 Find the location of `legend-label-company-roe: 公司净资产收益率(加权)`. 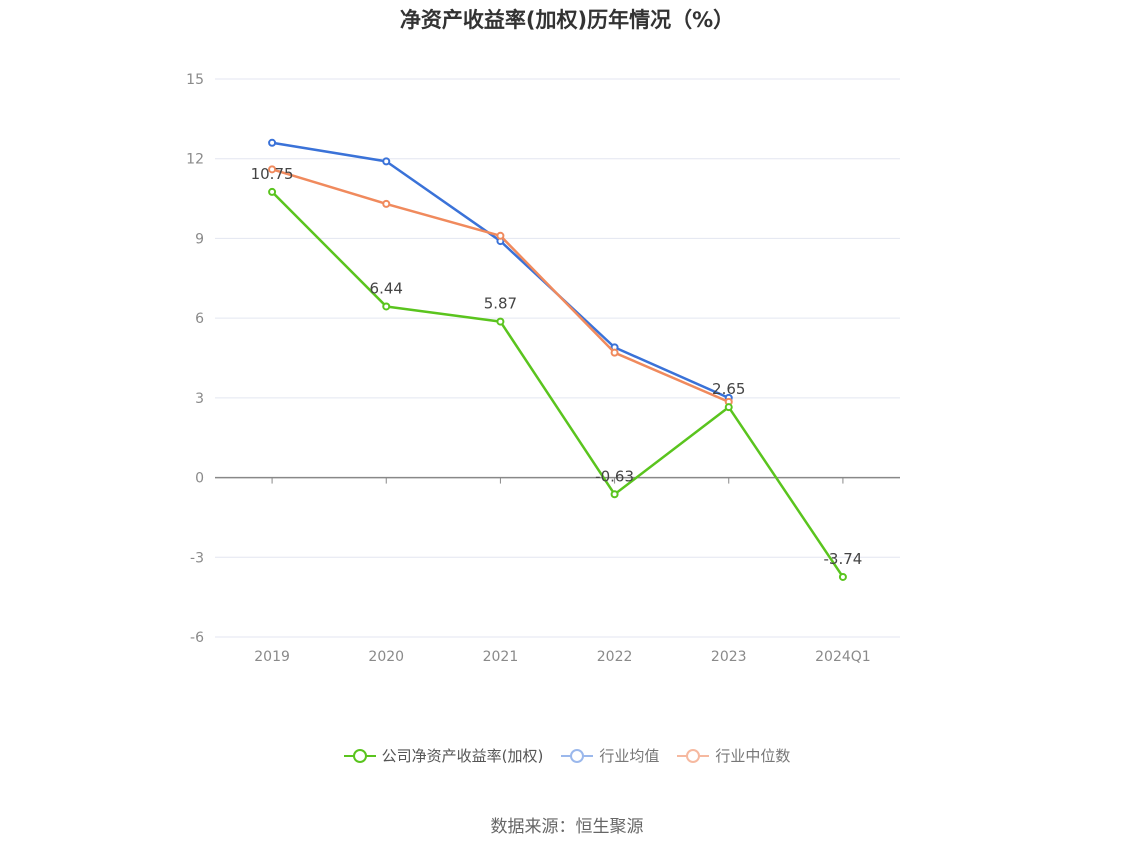

legend-label-company-roe: 公司净资产收益率(加权) is located at coordinates (462, 756).